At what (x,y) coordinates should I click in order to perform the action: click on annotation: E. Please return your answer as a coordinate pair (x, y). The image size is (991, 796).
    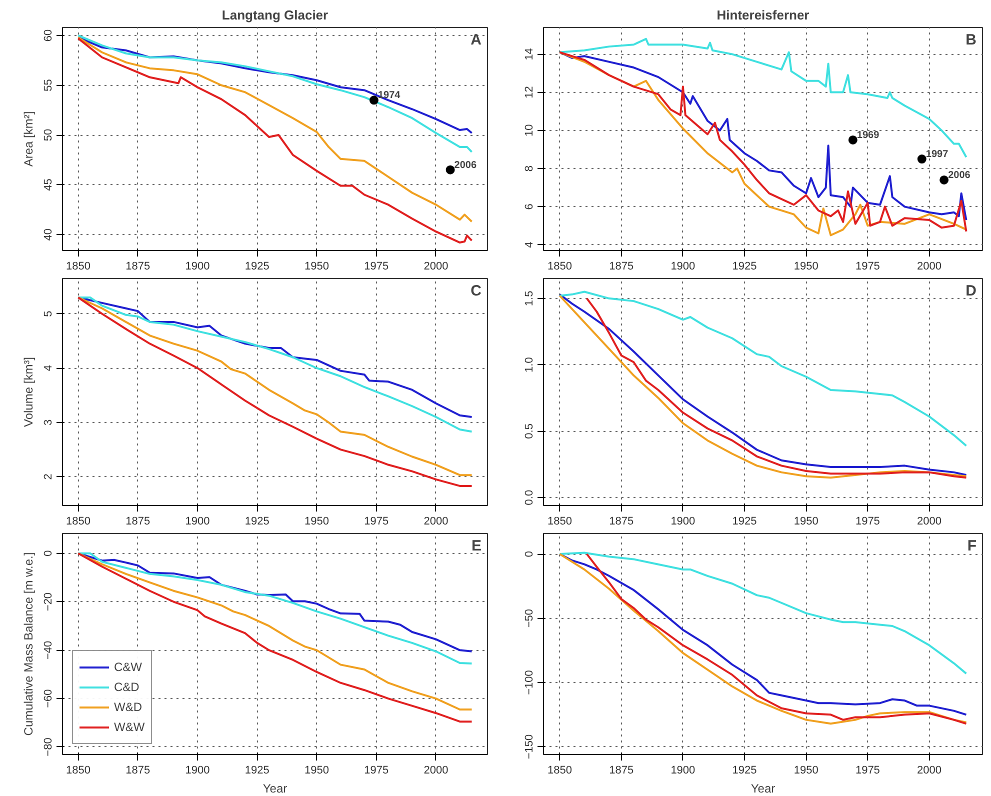
    Looking at the image, I should click on (476, 546).